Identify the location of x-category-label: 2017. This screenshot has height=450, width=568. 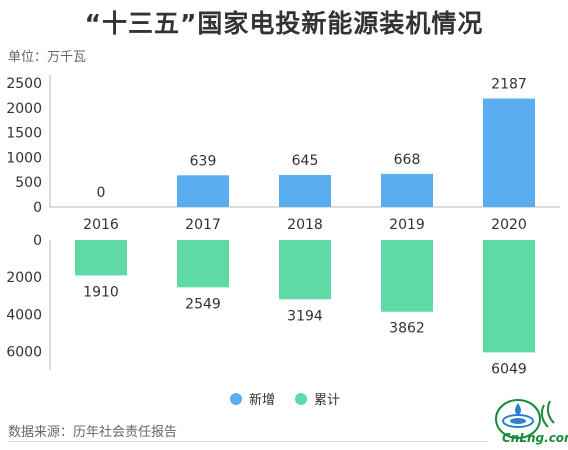
(203, 225).